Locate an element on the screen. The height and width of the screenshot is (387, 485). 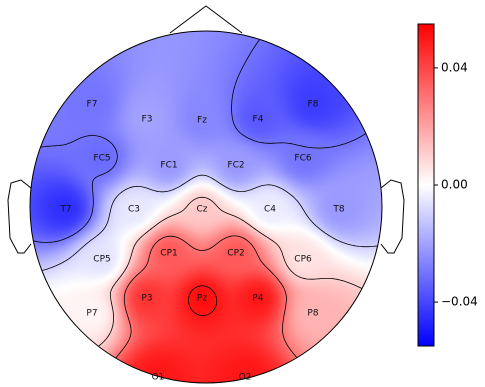
electrode-label-fc2: FC2 is located at coordinates (235, 166).